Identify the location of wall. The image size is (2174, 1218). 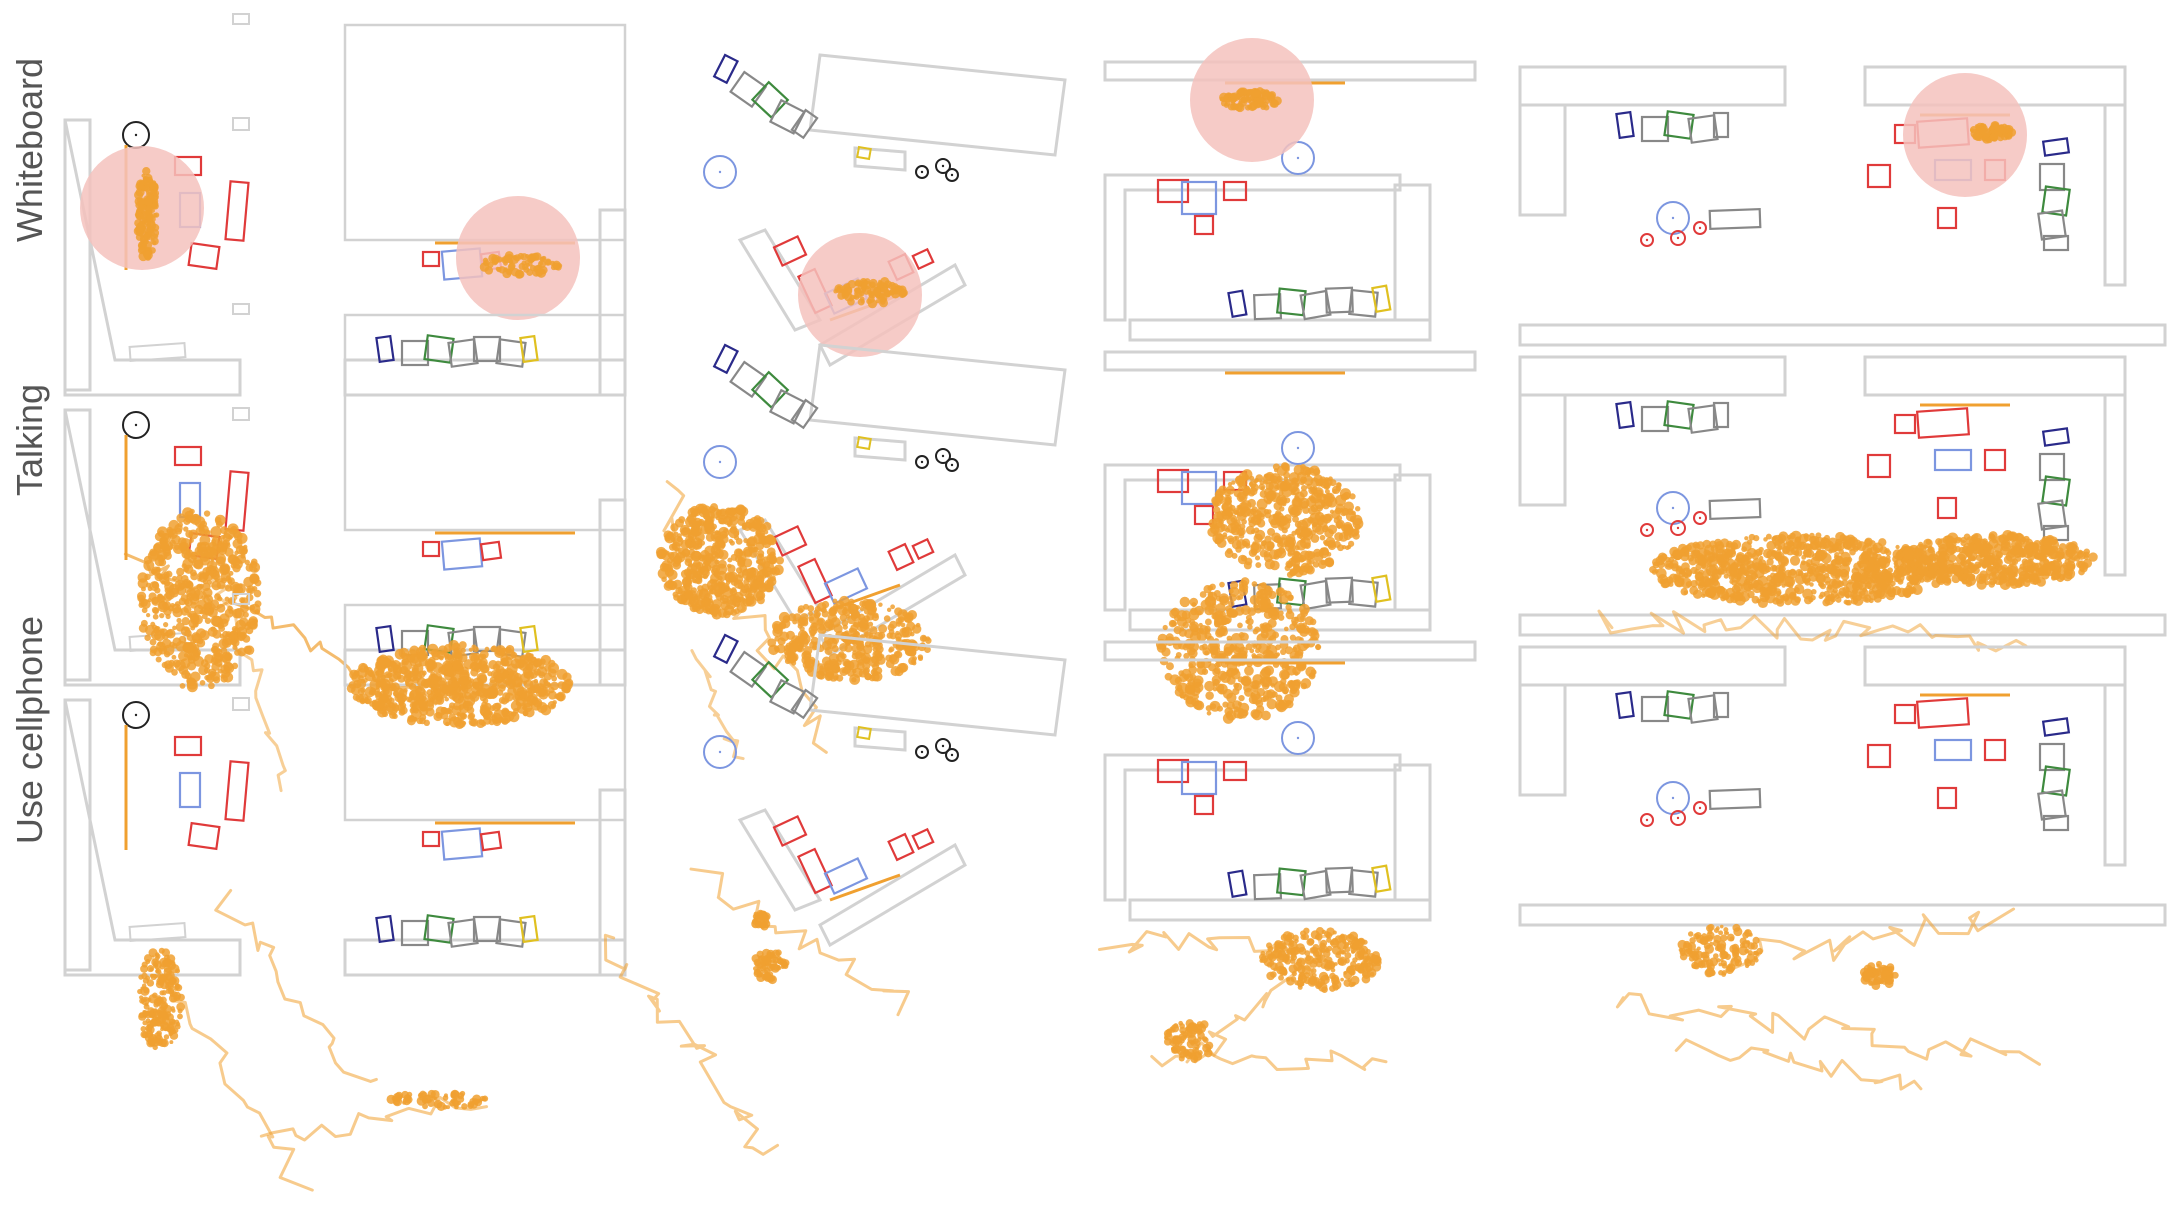
(485, 377).